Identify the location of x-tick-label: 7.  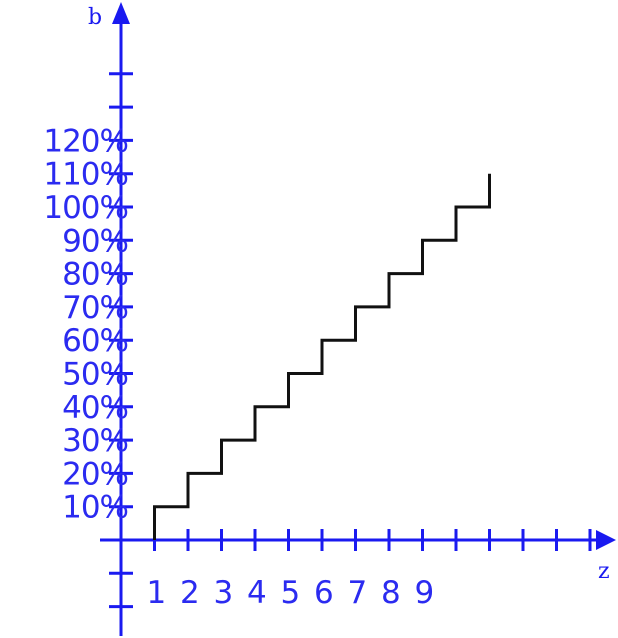
(358, 593).